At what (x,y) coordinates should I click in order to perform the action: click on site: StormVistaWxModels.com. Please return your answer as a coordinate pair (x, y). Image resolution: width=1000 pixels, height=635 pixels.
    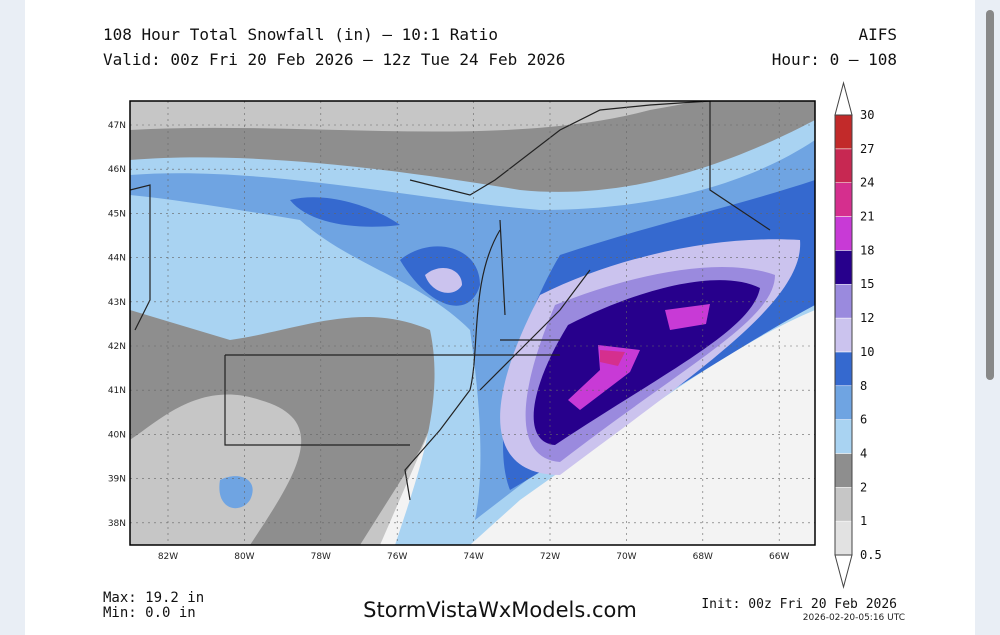
    Looking at the image, I should click on (500, 610).